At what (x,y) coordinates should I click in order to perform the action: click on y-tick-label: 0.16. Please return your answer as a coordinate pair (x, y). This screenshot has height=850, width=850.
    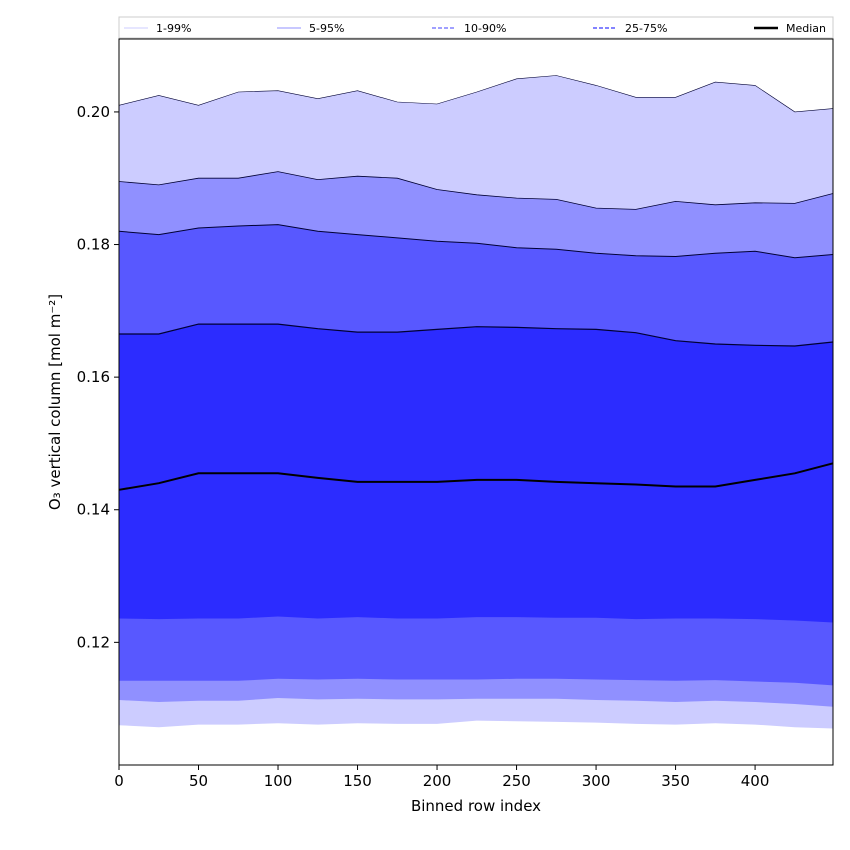
    Looking at the image, I should click on (93, 377).